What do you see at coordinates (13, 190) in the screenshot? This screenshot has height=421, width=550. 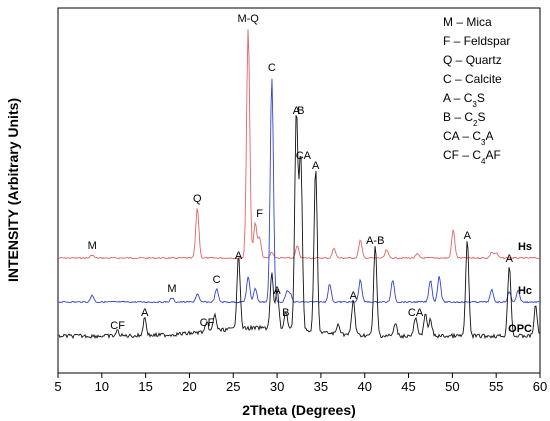 I see `y-axis-title: INTENSITY (Arbitrary Units)` at bounding box center [13, 190].